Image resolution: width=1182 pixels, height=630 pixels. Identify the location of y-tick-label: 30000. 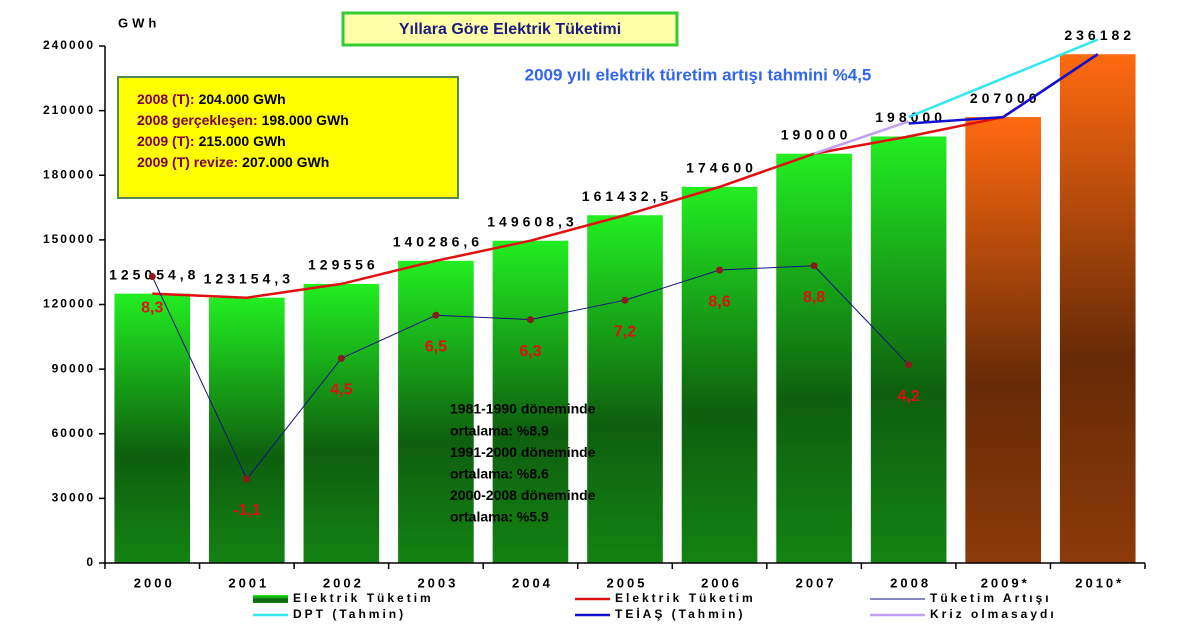
(73, 498).